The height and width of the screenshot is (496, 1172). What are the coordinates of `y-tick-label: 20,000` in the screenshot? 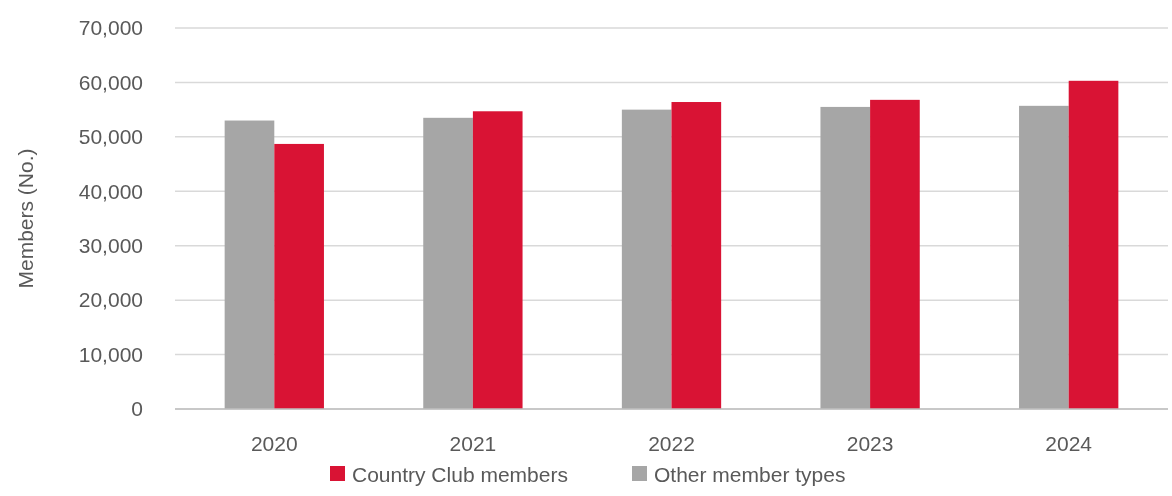 It's located at (110, 300).